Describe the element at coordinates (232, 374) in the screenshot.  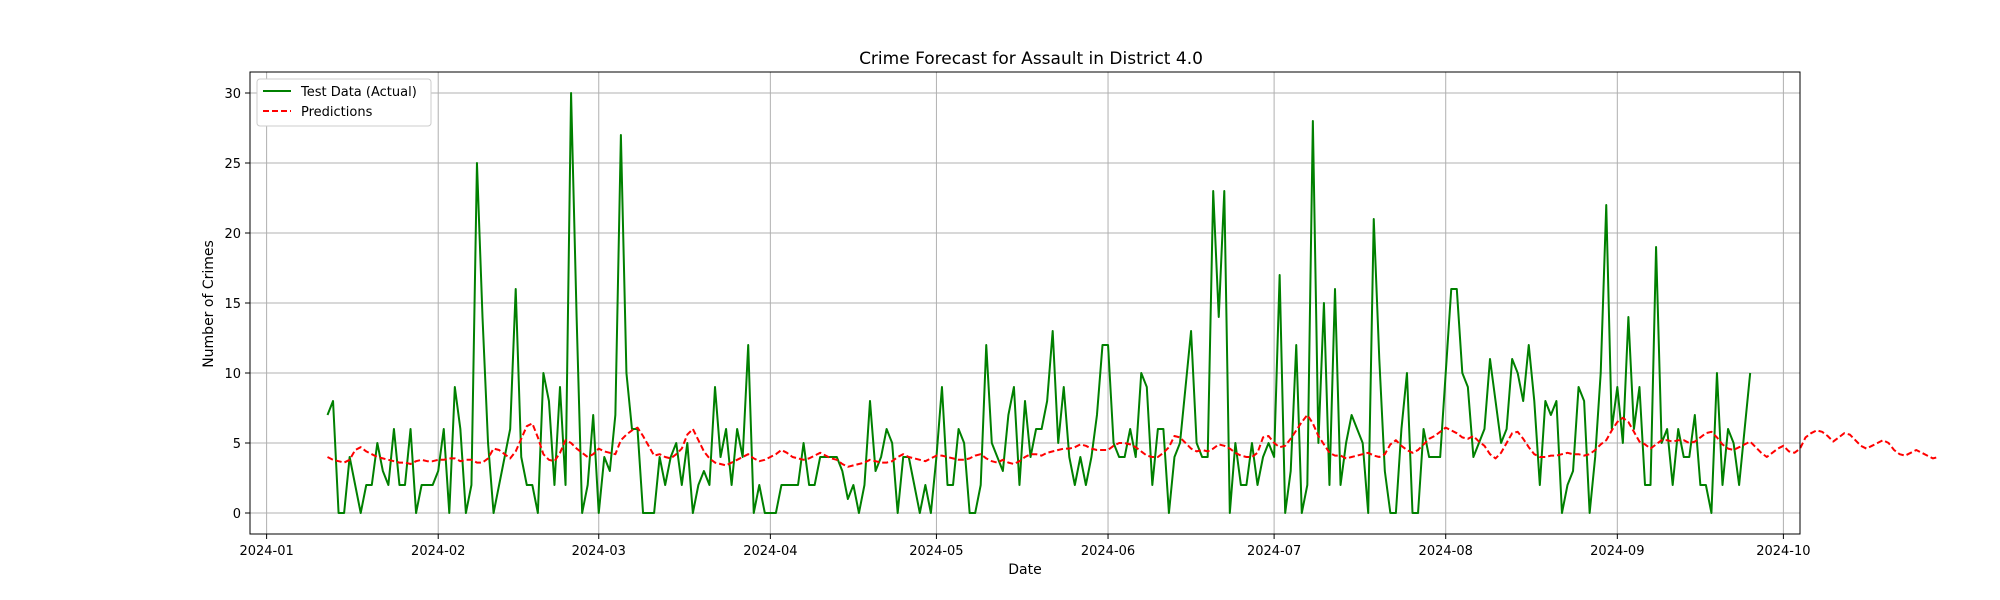
I see `y-tick-label: 10` at that location.